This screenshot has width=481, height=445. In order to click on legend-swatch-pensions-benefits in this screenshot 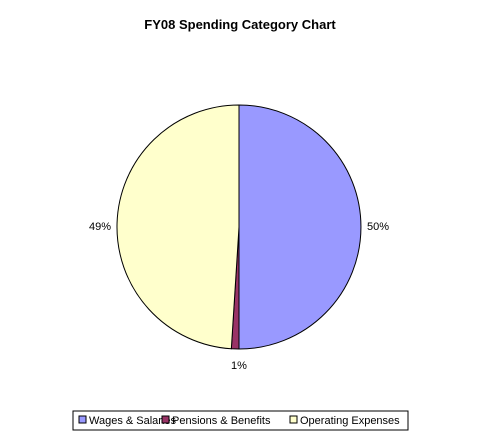, I will do `click(165, 419)`.